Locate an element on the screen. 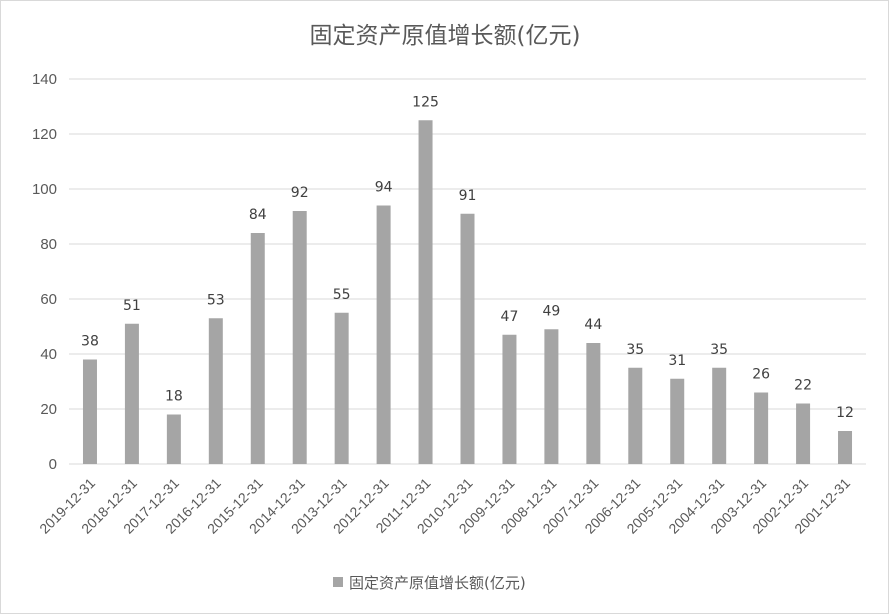 Image resolution: width=889 pixels, height=615 pixels. data-label: 22 is located at coordinates (803, 386).